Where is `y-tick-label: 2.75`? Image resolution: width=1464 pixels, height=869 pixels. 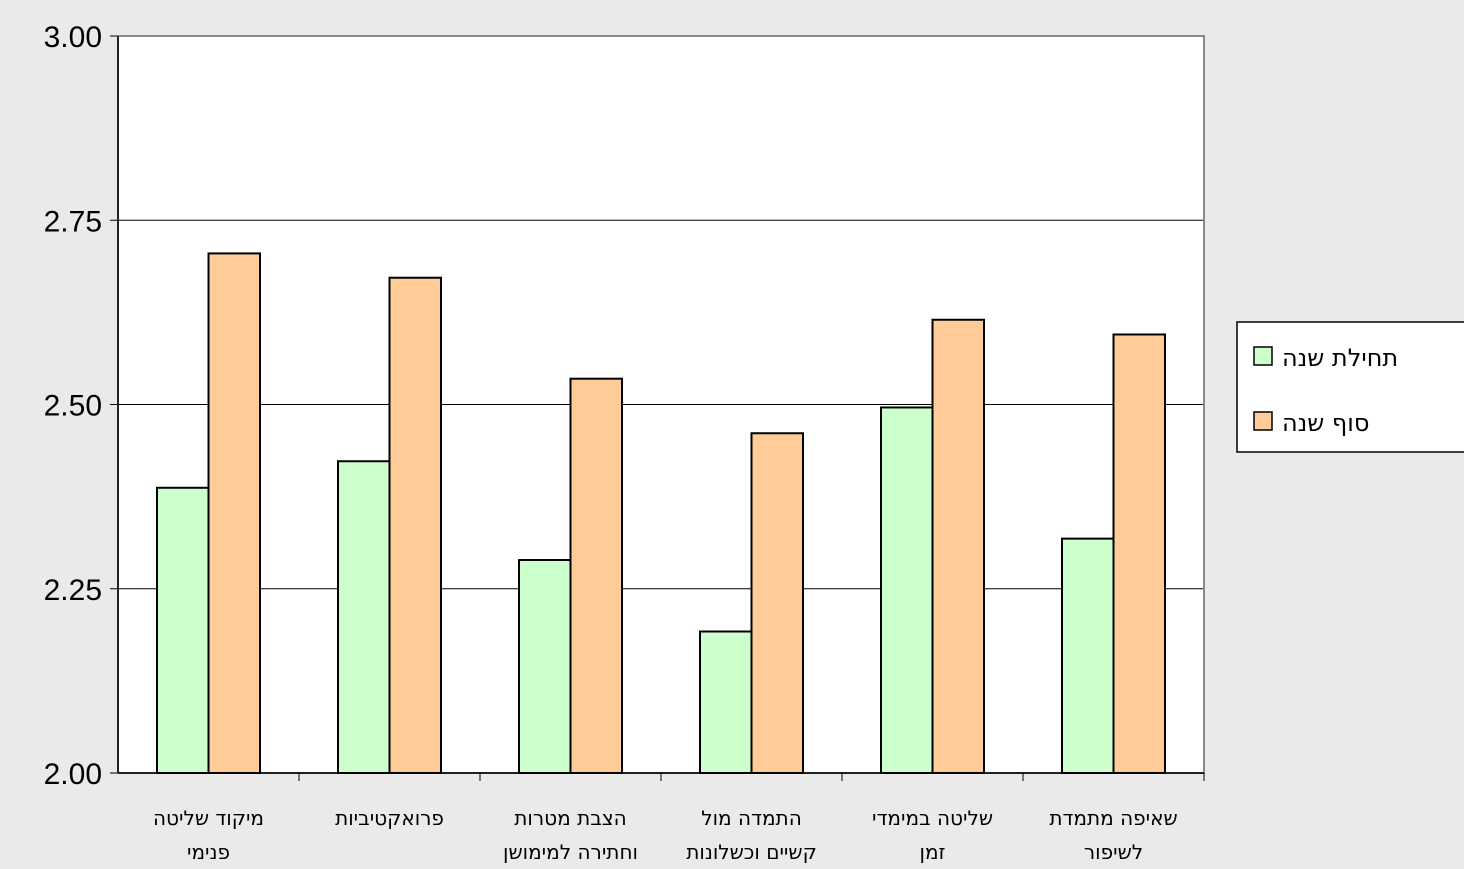
y-tick-label: 2.75 is located at coordinates (73, 221).